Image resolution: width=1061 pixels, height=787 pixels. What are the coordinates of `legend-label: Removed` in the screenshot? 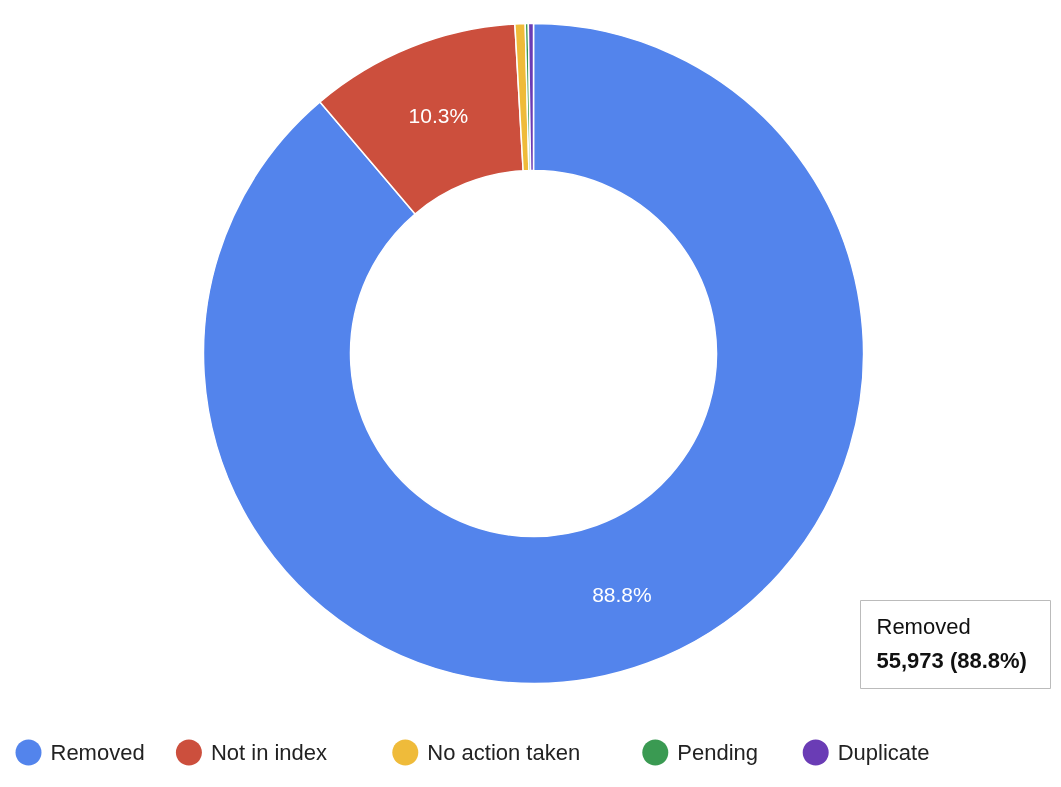 It's located at (97, 752).